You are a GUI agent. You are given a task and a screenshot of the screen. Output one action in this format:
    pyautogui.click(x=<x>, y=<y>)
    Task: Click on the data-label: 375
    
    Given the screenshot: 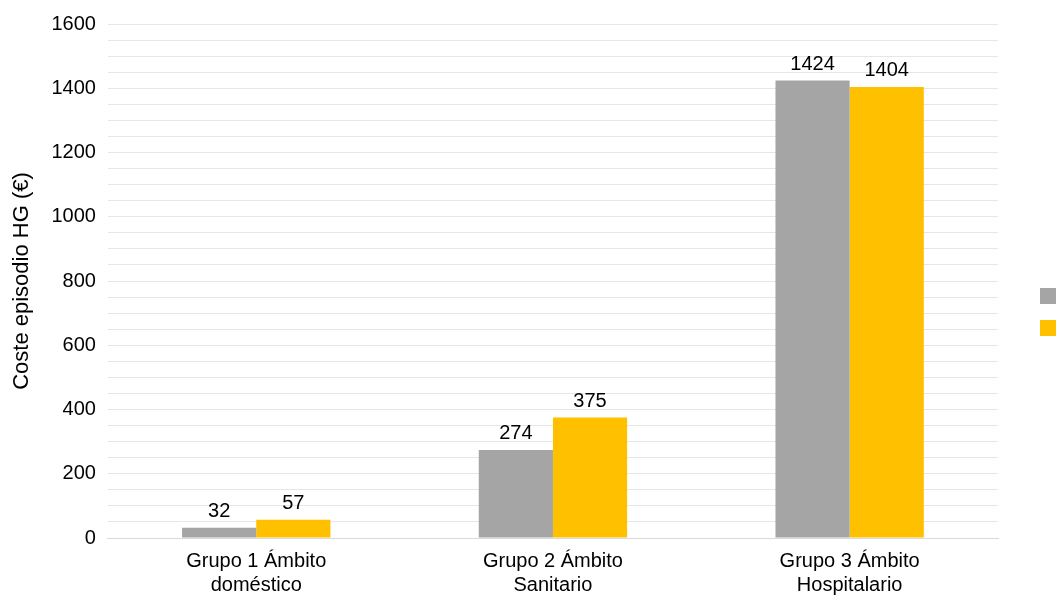 What is the action you would take?
    pyautogui.click(x=590, y=400)
    